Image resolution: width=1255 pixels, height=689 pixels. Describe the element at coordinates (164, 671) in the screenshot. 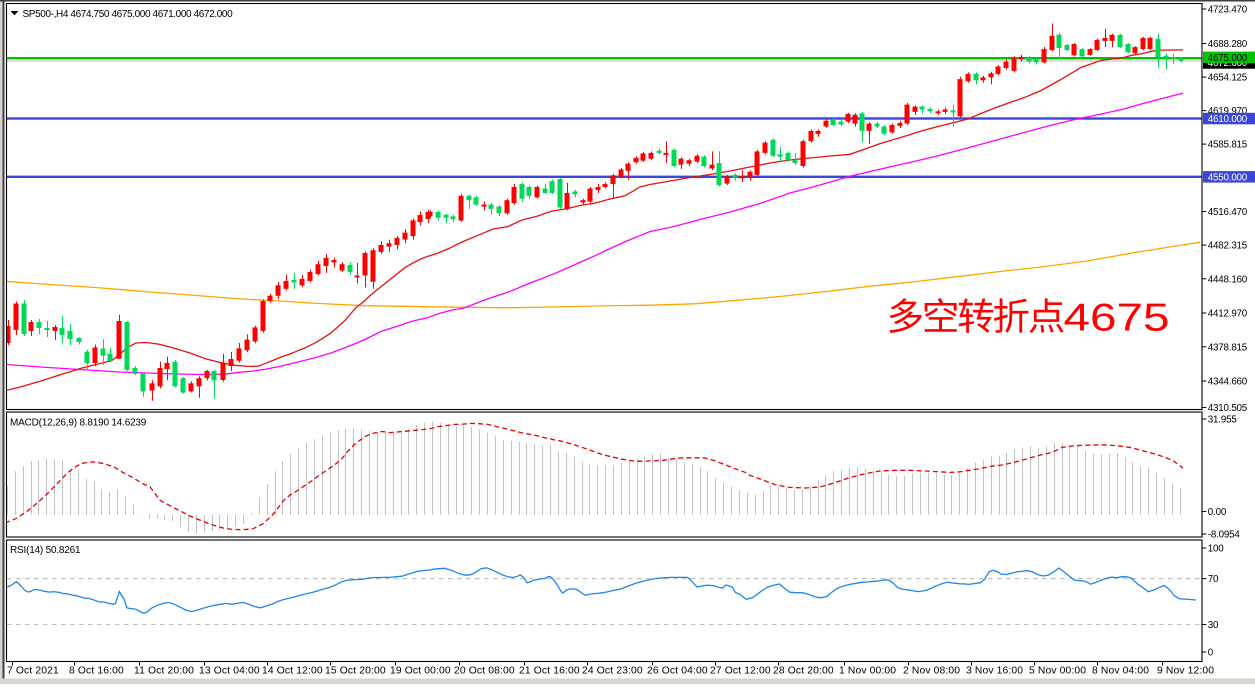

I see `svg-text: 11 Oct 20:00` at that location.